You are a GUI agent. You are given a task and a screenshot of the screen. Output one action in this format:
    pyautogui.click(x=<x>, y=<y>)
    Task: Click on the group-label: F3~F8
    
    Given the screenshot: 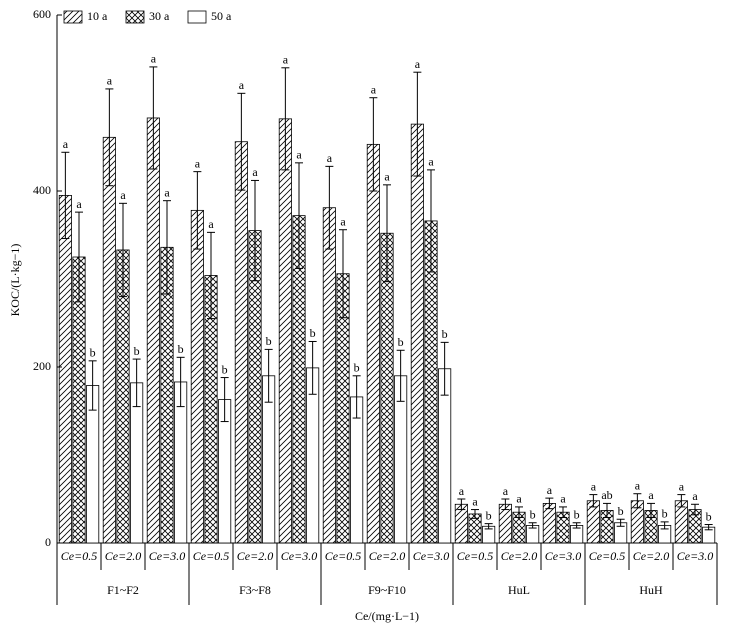 What is the action you would take?
    pyautogui.click(x=255, y=590)
    